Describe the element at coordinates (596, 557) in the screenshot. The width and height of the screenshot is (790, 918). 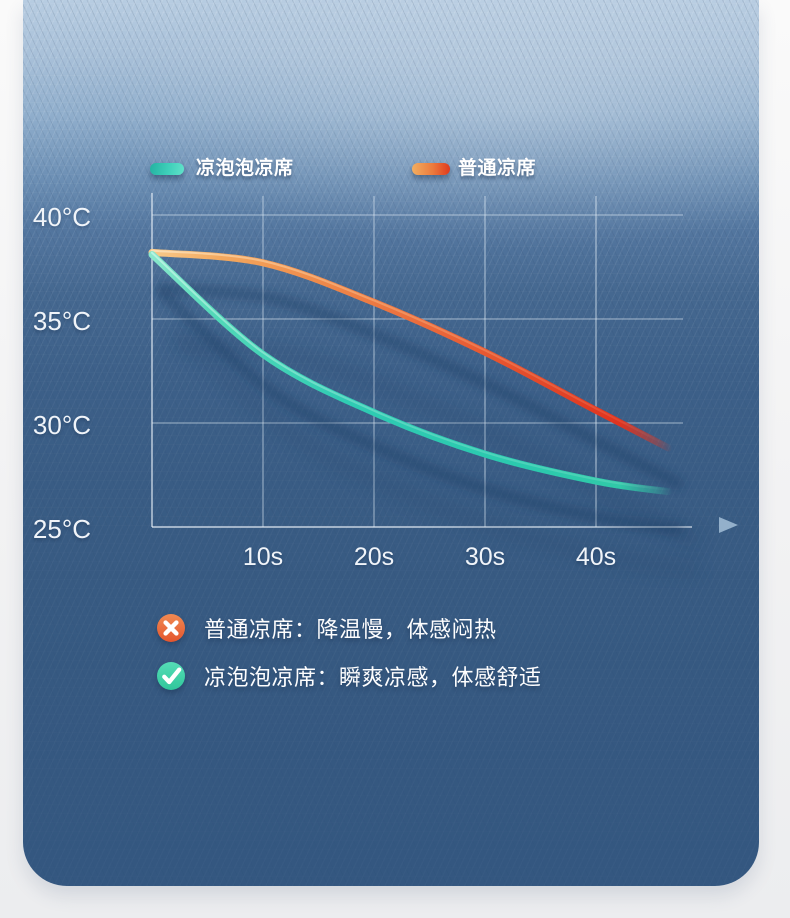
I see `x-tick-40s: 40s` at that location.